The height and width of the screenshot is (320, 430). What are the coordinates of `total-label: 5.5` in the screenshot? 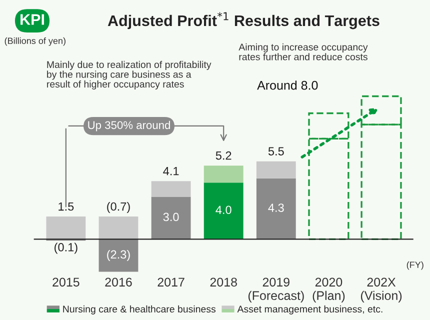 It's located at (276, 151).